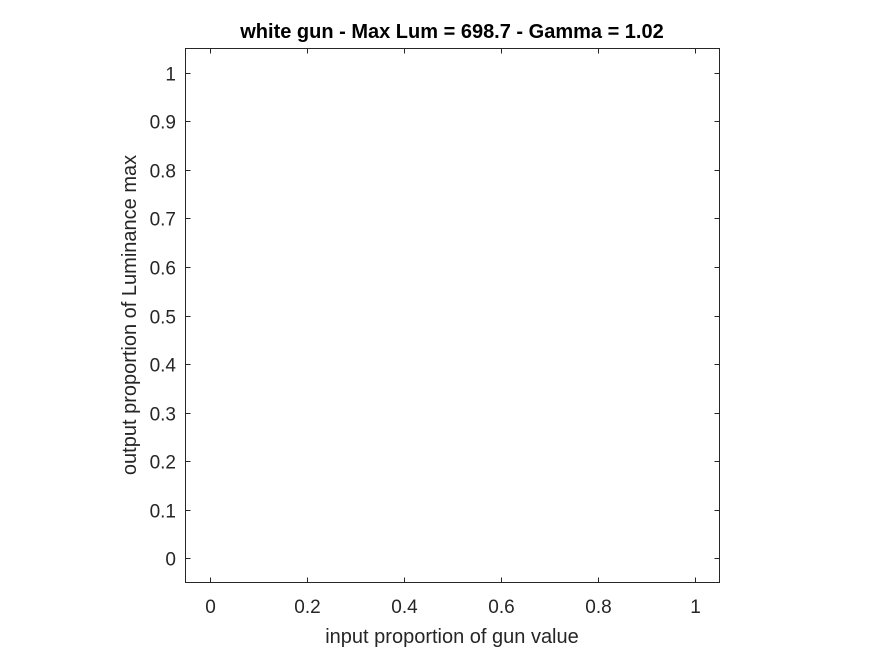 Image resolution: width=875 pixels, height=656 pixels. I want to click on y-tick-label: 0.7, so click(163, 220).